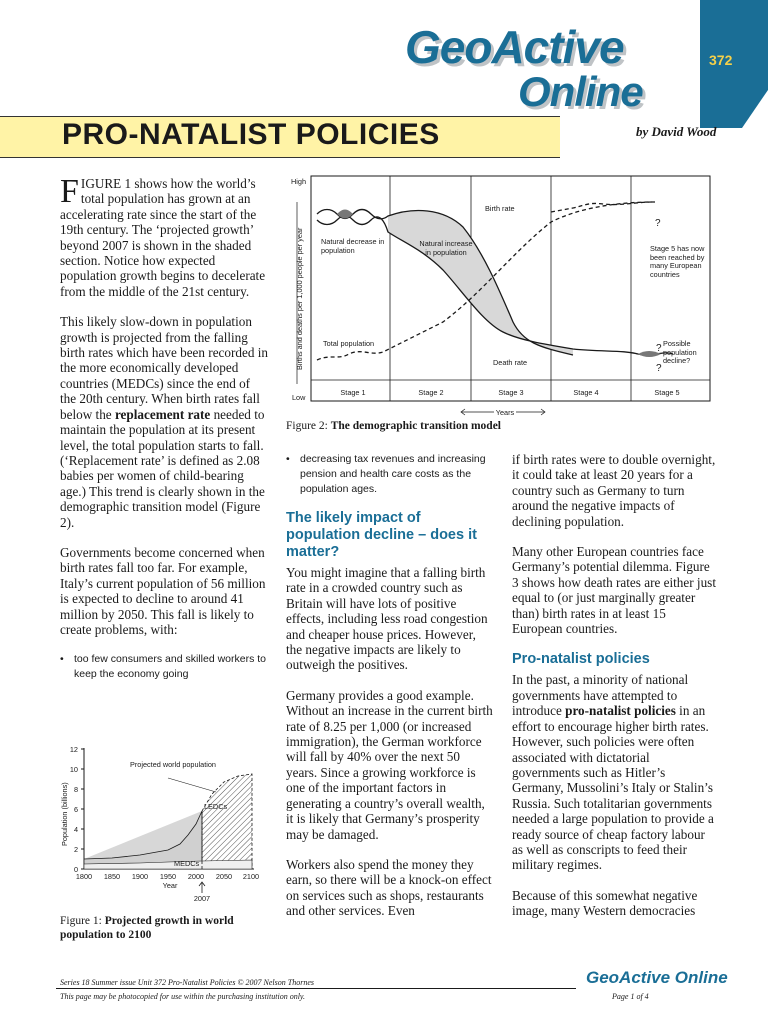 The width and height of the screenshot is (768, 1024). Describe the element at coordinates (721, 60) in the screenshot. I see `issue-number: 372` at that location.